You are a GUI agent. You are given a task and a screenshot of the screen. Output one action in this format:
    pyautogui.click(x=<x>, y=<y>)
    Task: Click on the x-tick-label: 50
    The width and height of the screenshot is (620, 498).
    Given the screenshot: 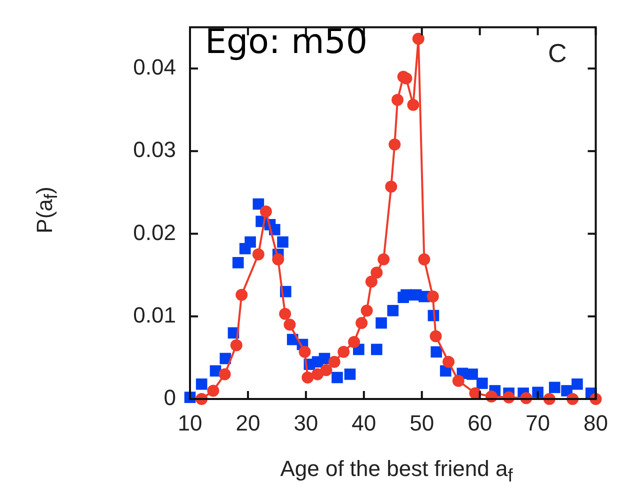 What is the action you would take?
    pyautogui.click(x=422, y=423)
    